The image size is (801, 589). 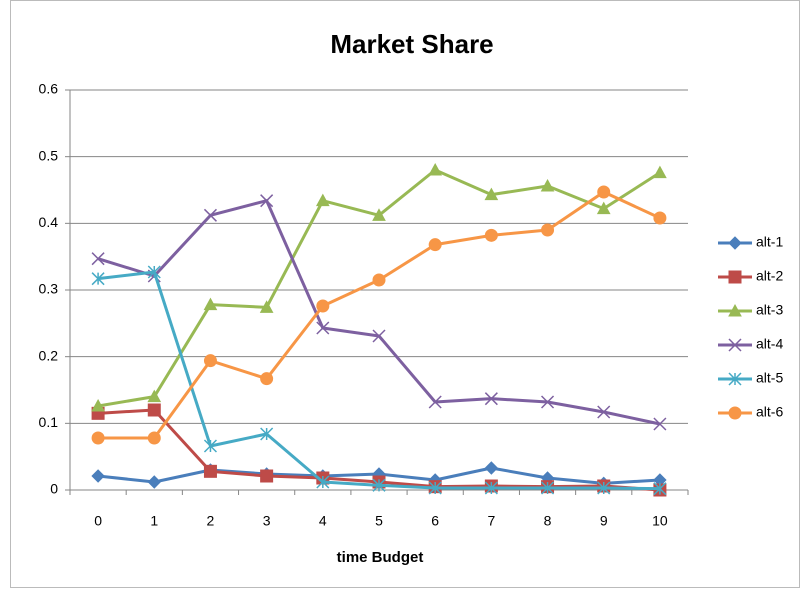 I want to click on x-tick-label: 5, so click(x=379, y=521).